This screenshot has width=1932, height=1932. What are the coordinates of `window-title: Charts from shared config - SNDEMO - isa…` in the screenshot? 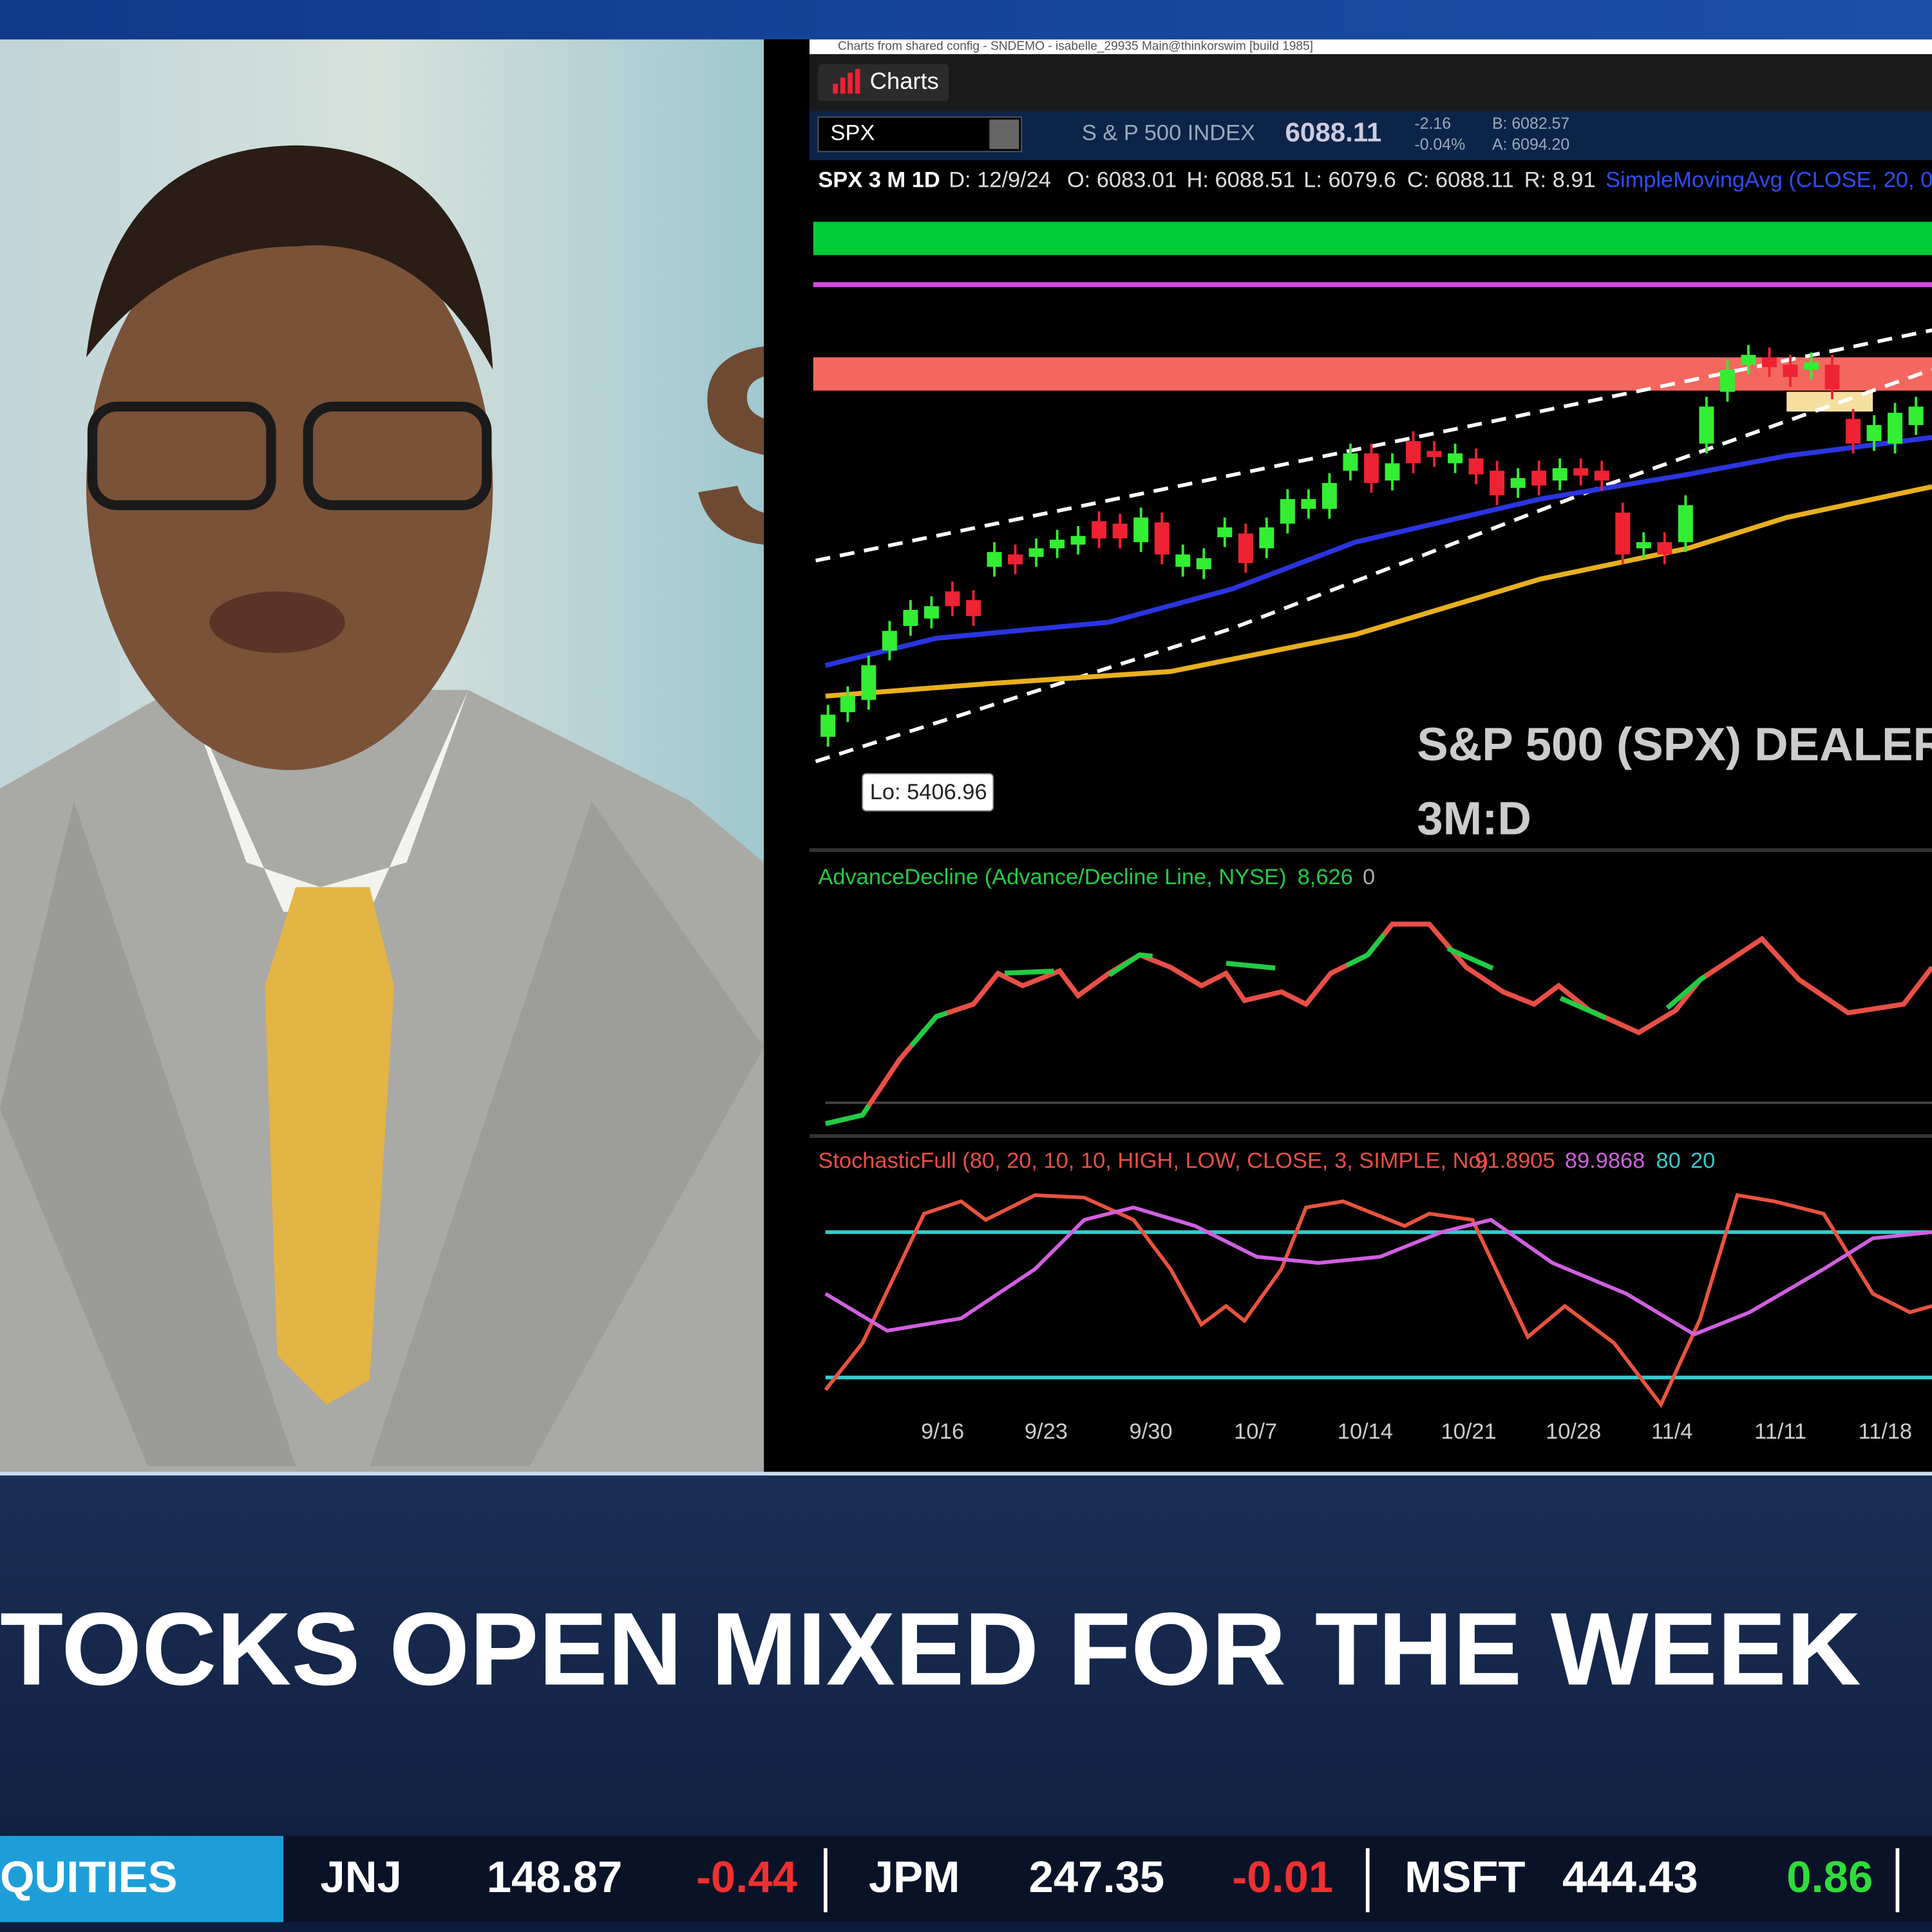 It's located at (1075, 46).